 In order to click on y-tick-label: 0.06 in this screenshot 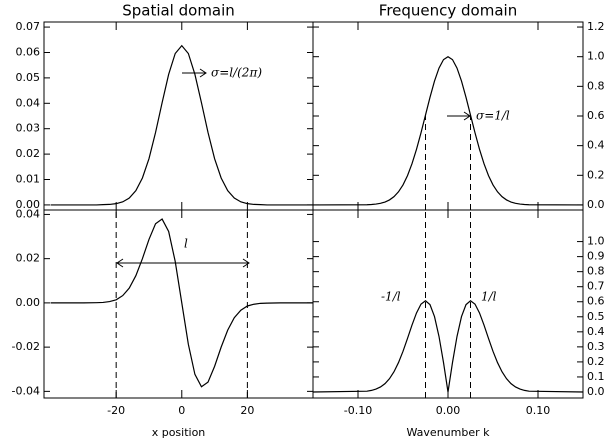, I will do `click(28, 51)`.